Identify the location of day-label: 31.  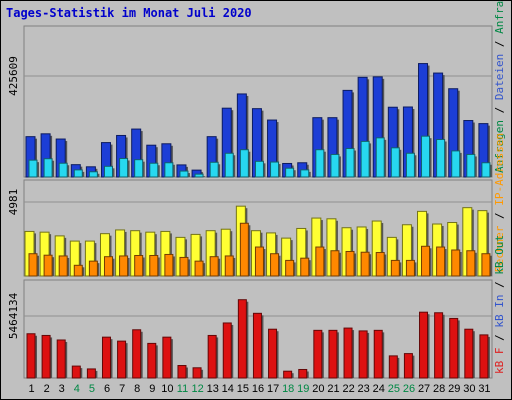
(484, 389).